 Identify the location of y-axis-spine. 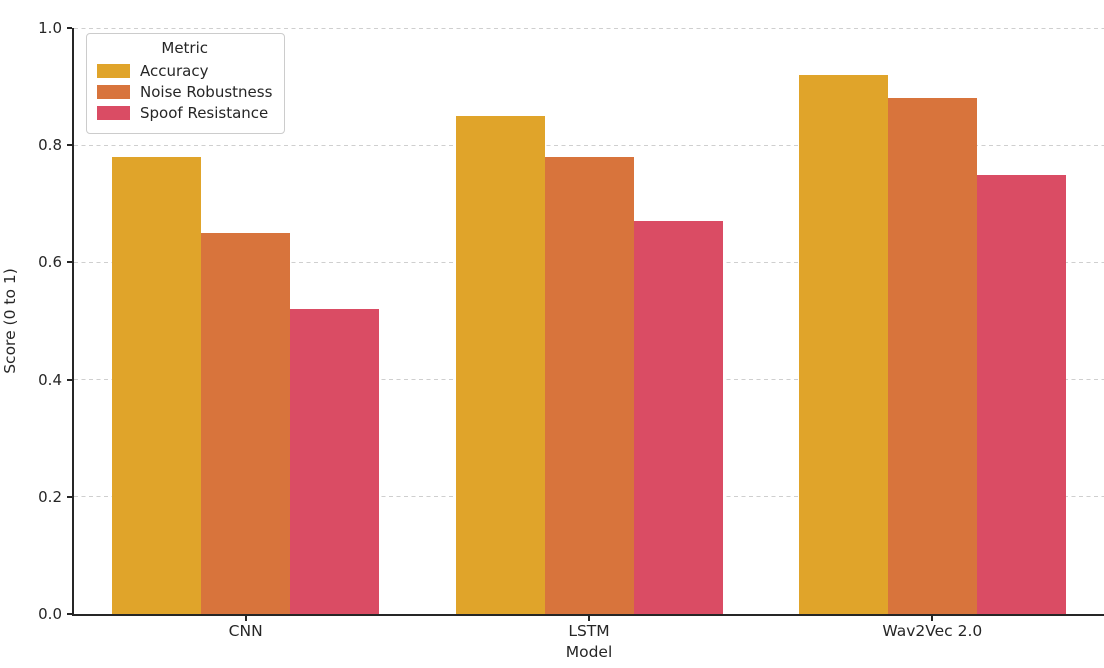
(73, 322).